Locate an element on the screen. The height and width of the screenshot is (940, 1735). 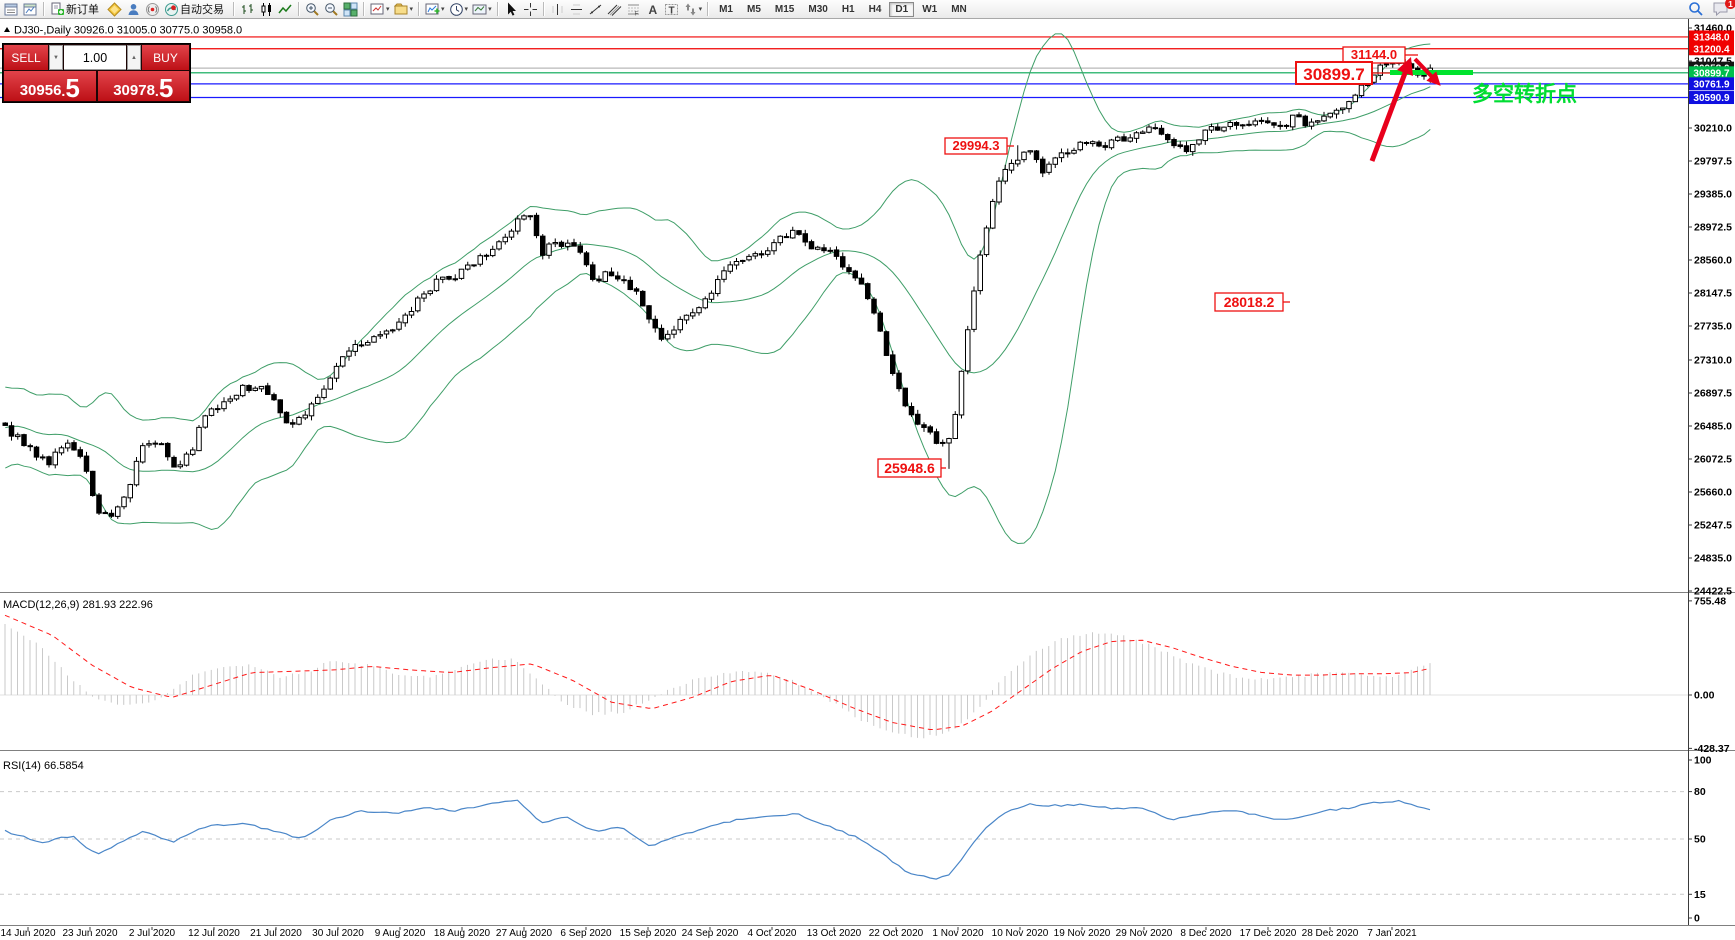
svg-text: 6 Sep 2020 is located at coordinates (586, 933).